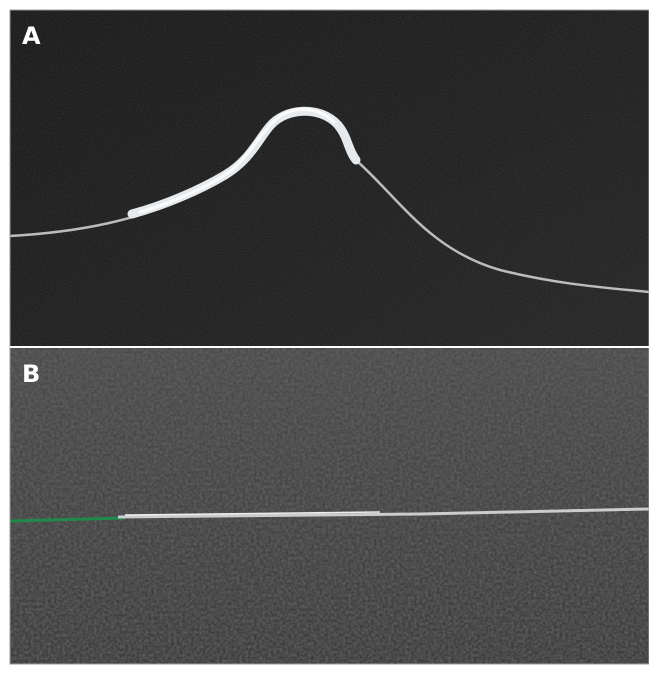  I want to click on coating-highlight, so click(237, 160).